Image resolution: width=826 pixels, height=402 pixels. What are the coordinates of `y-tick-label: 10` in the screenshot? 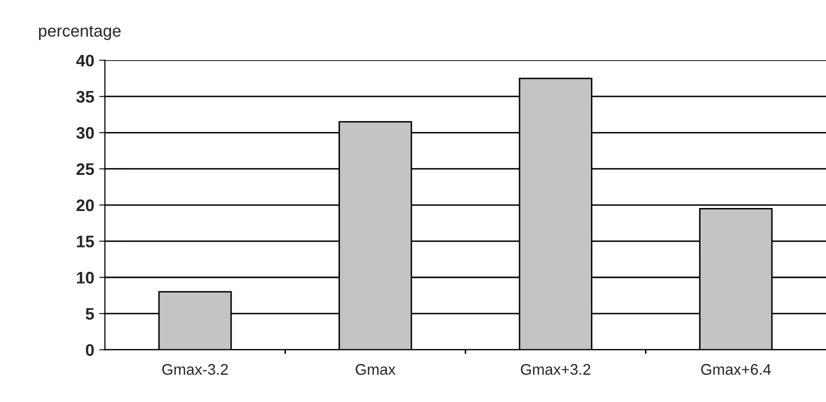 It's located at (85, 278).